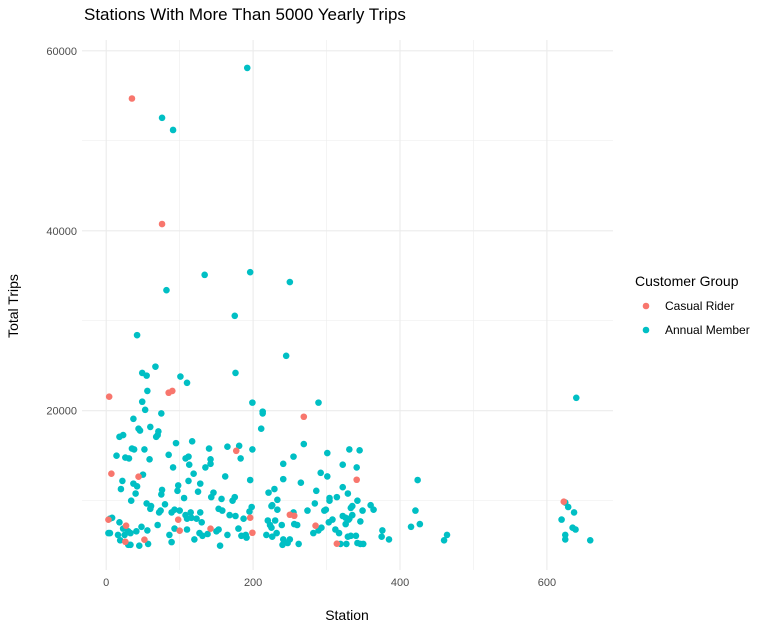 The width and height of the screenshot is (767, 631). I want to click on legend-label-casual-rider: Casual Rider, so click(699, 306).